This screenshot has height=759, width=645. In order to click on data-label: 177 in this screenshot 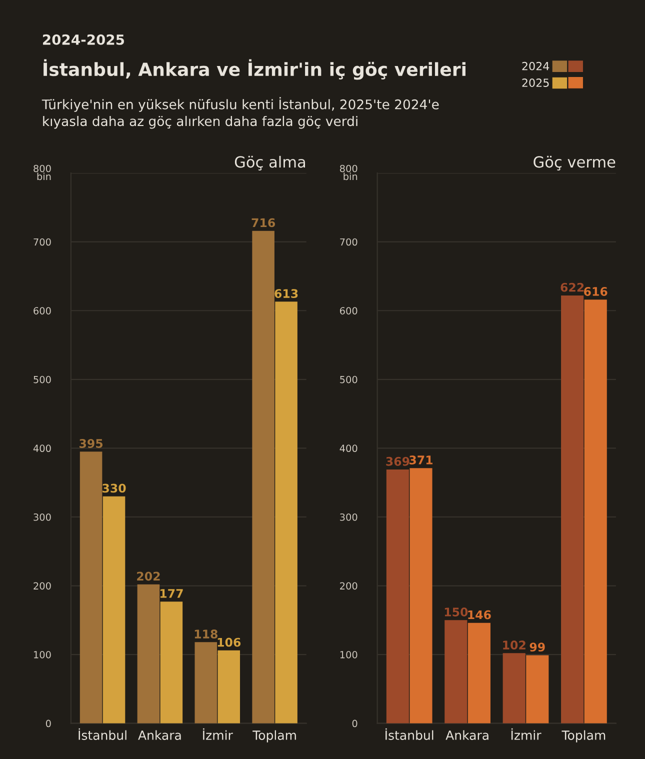, I will do `click(171, 593)`.